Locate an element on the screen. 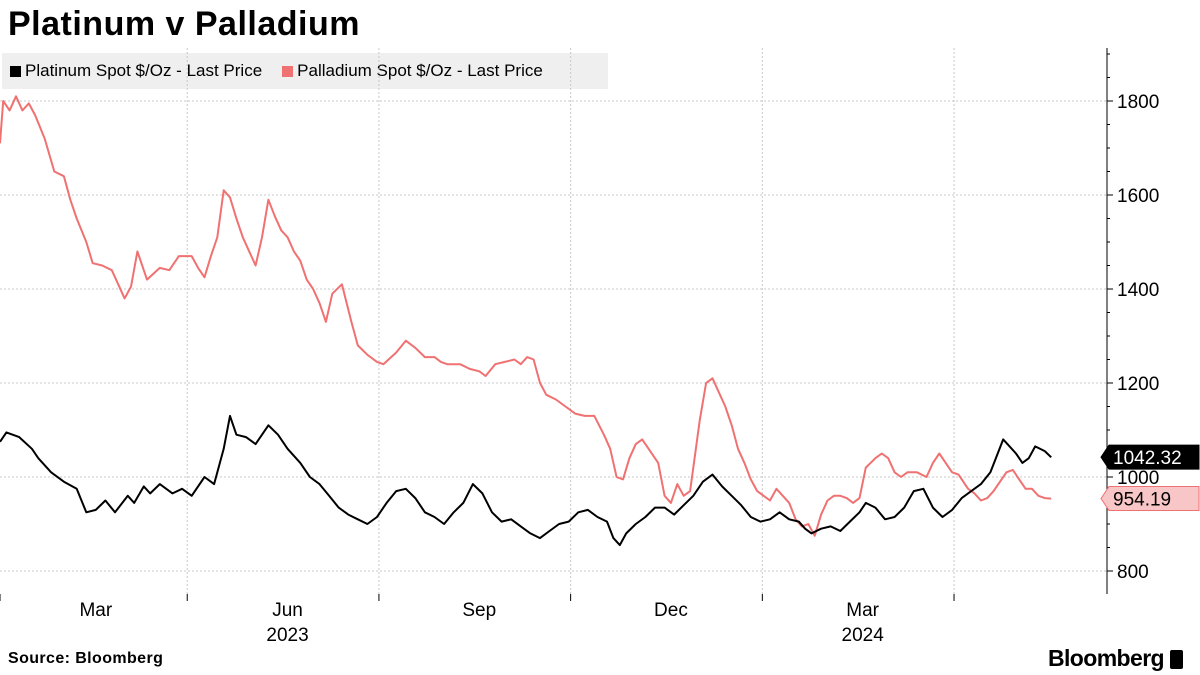 The height and width of the screenshot is (675, 1200). y-tick-label: 1200 is located at coordinates (1138, 384).